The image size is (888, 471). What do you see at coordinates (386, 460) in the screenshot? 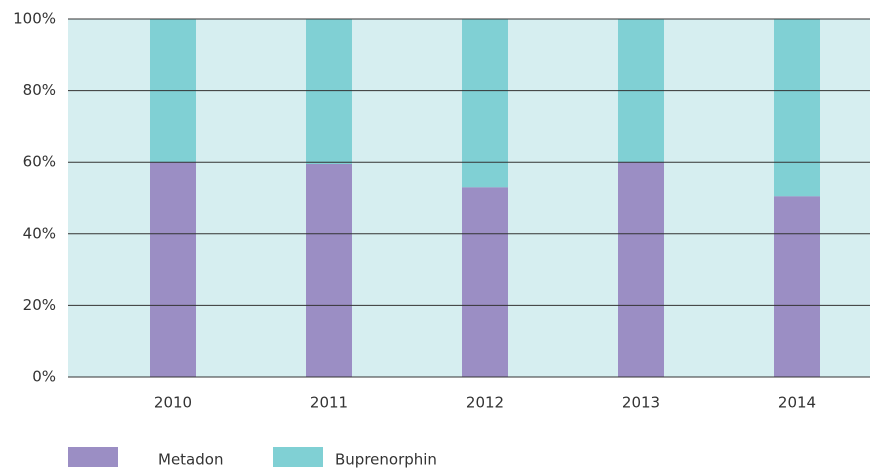
I see `legend-label: Buprenorphin` at bounding box center [386, 460].